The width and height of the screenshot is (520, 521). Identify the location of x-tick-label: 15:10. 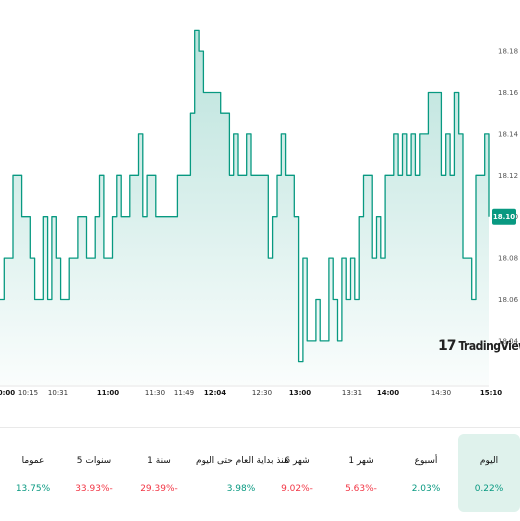
(491, 393).